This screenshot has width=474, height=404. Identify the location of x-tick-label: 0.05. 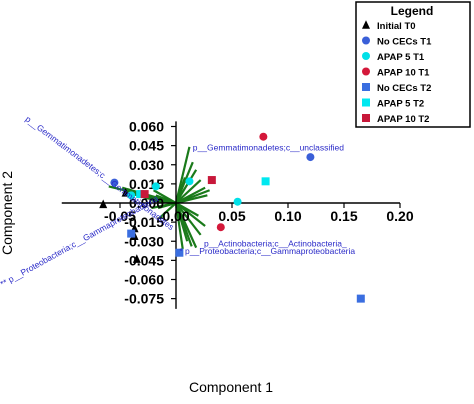
(231, 216).